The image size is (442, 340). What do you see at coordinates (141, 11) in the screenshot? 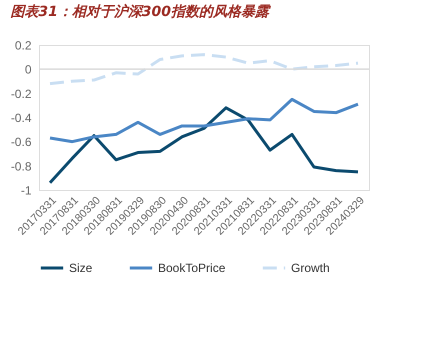
I see `chart-title: 图表31：相对于沪深300指数的风格暴露` at bounding box center [141, 11].